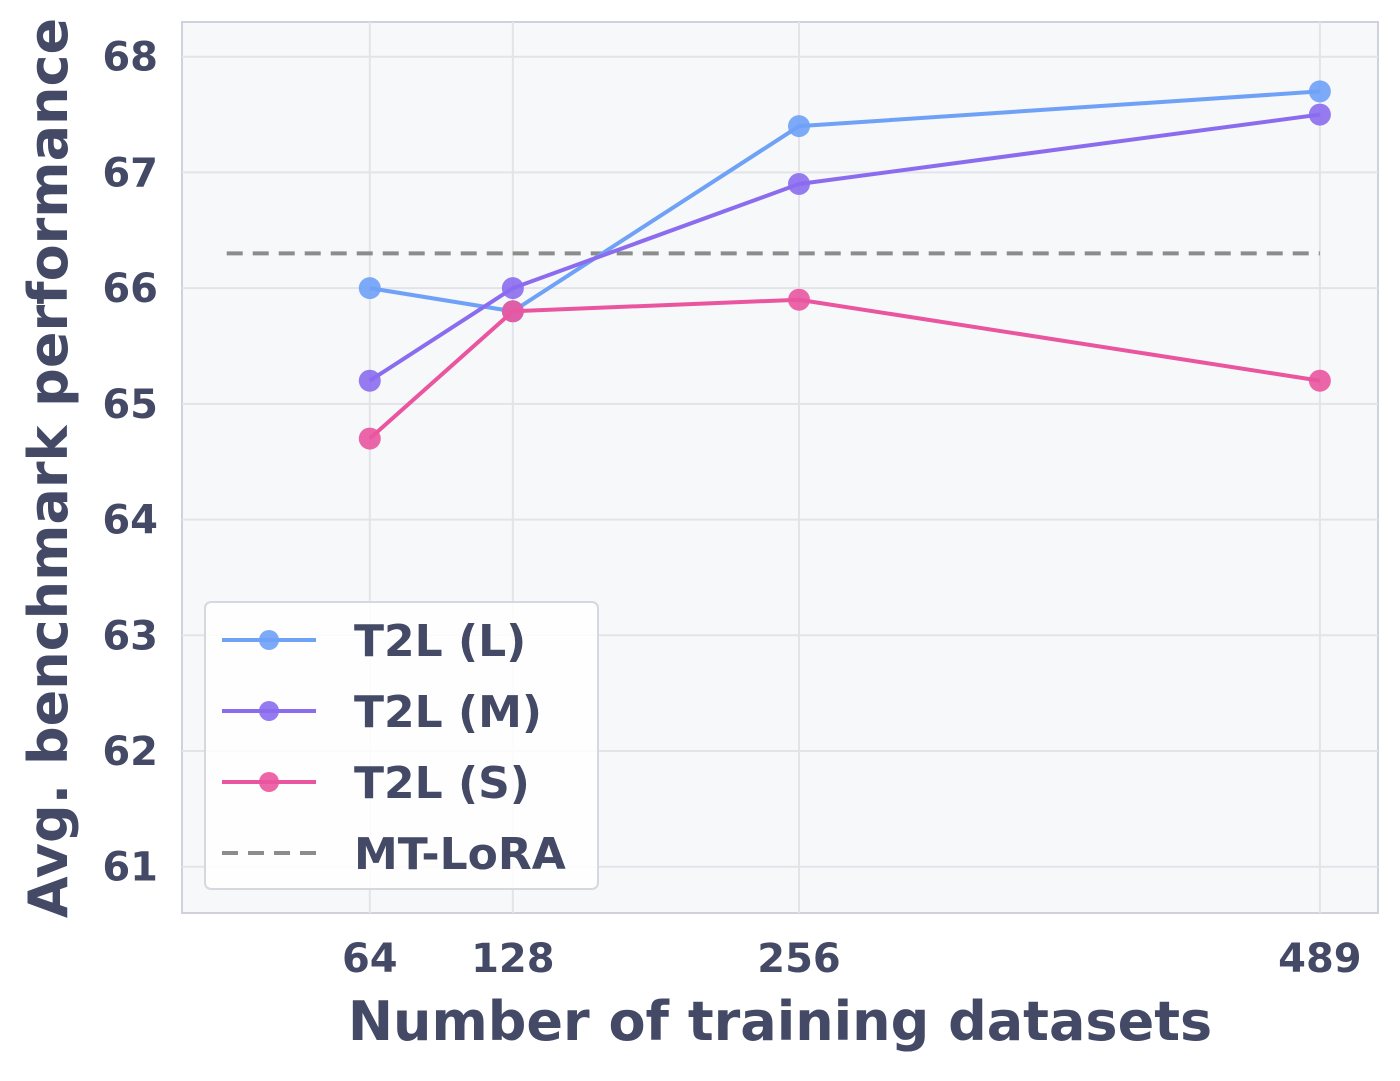 The image size is (1400, 1081). I want to click on legend-label: T2L (S), so click(442, 783).